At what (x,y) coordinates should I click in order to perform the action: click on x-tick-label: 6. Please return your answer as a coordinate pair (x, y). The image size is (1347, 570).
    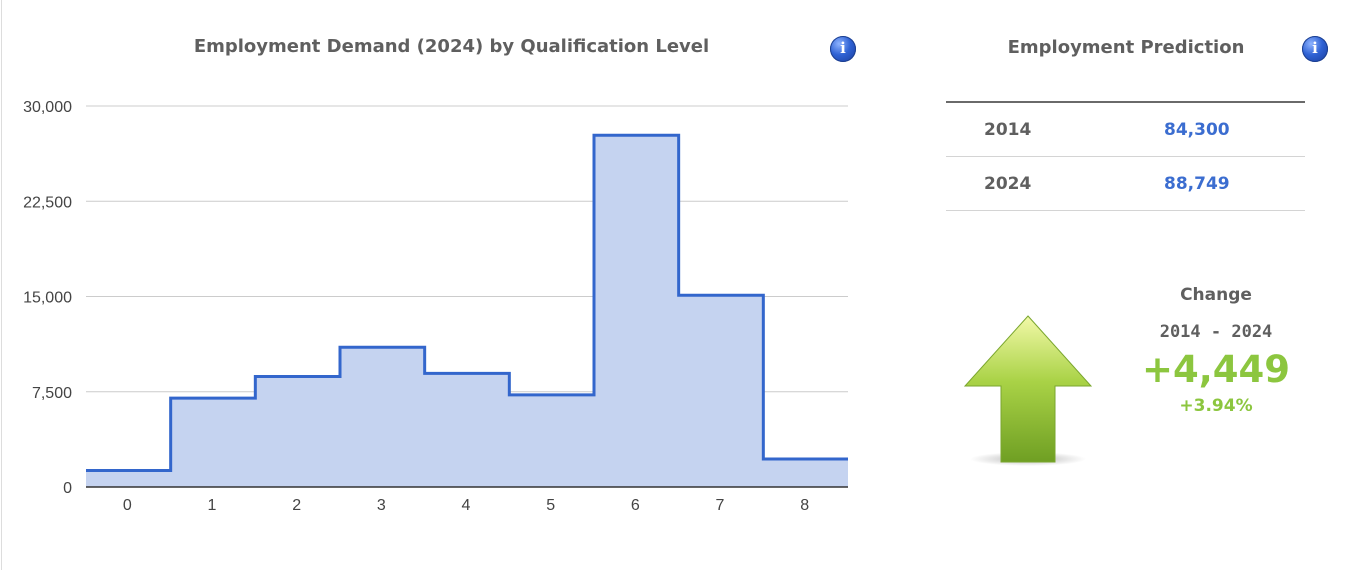
    Looking at the image, I should click on (635, 505).